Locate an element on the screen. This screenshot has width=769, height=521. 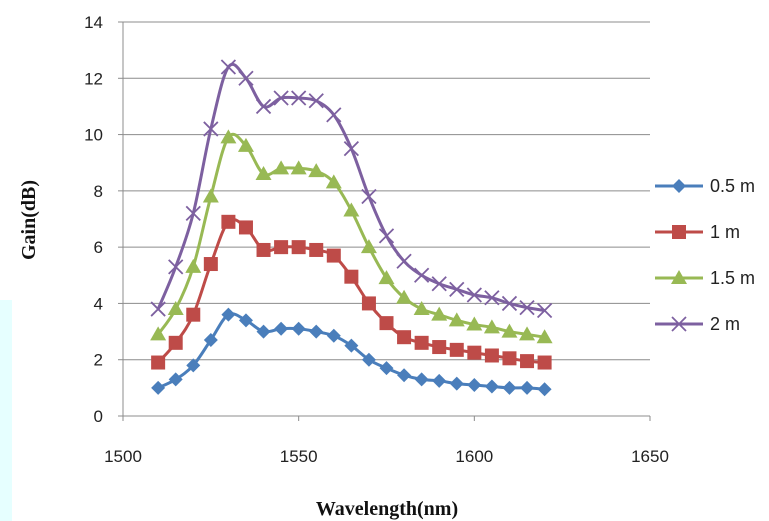
legend-item: 1 m is located at coordinates (697, 232).